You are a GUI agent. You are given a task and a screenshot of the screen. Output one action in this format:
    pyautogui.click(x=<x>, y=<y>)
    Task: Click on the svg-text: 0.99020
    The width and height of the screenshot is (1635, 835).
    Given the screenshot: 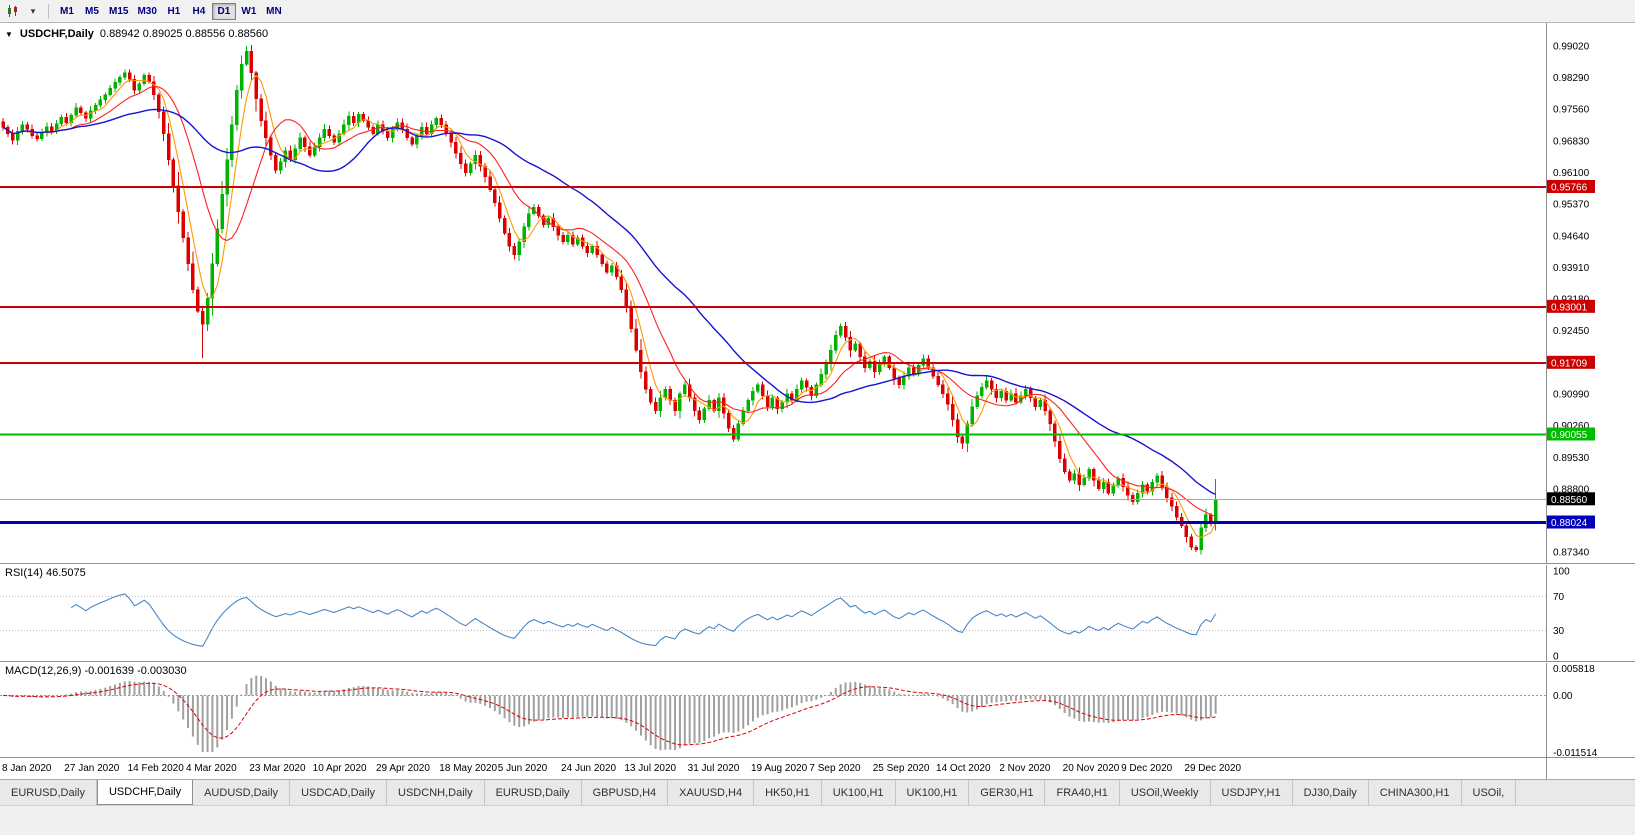 What is the action you would take?
    pyautogui.click(x=1571, y=46)
    